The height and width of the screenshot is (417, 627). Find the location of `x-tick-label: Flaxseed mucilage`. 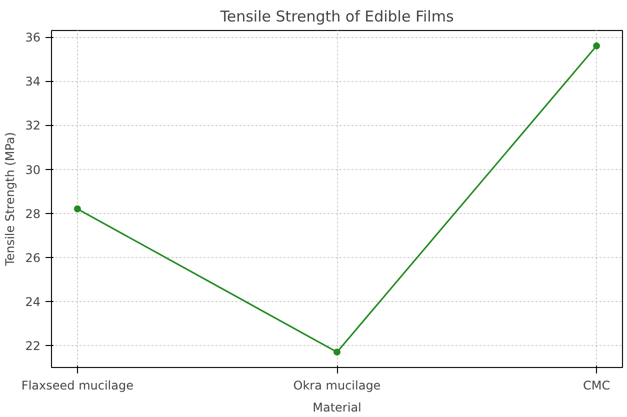

x-tick-label: Flaxseed mucilage is located at coordinates (77, 385).